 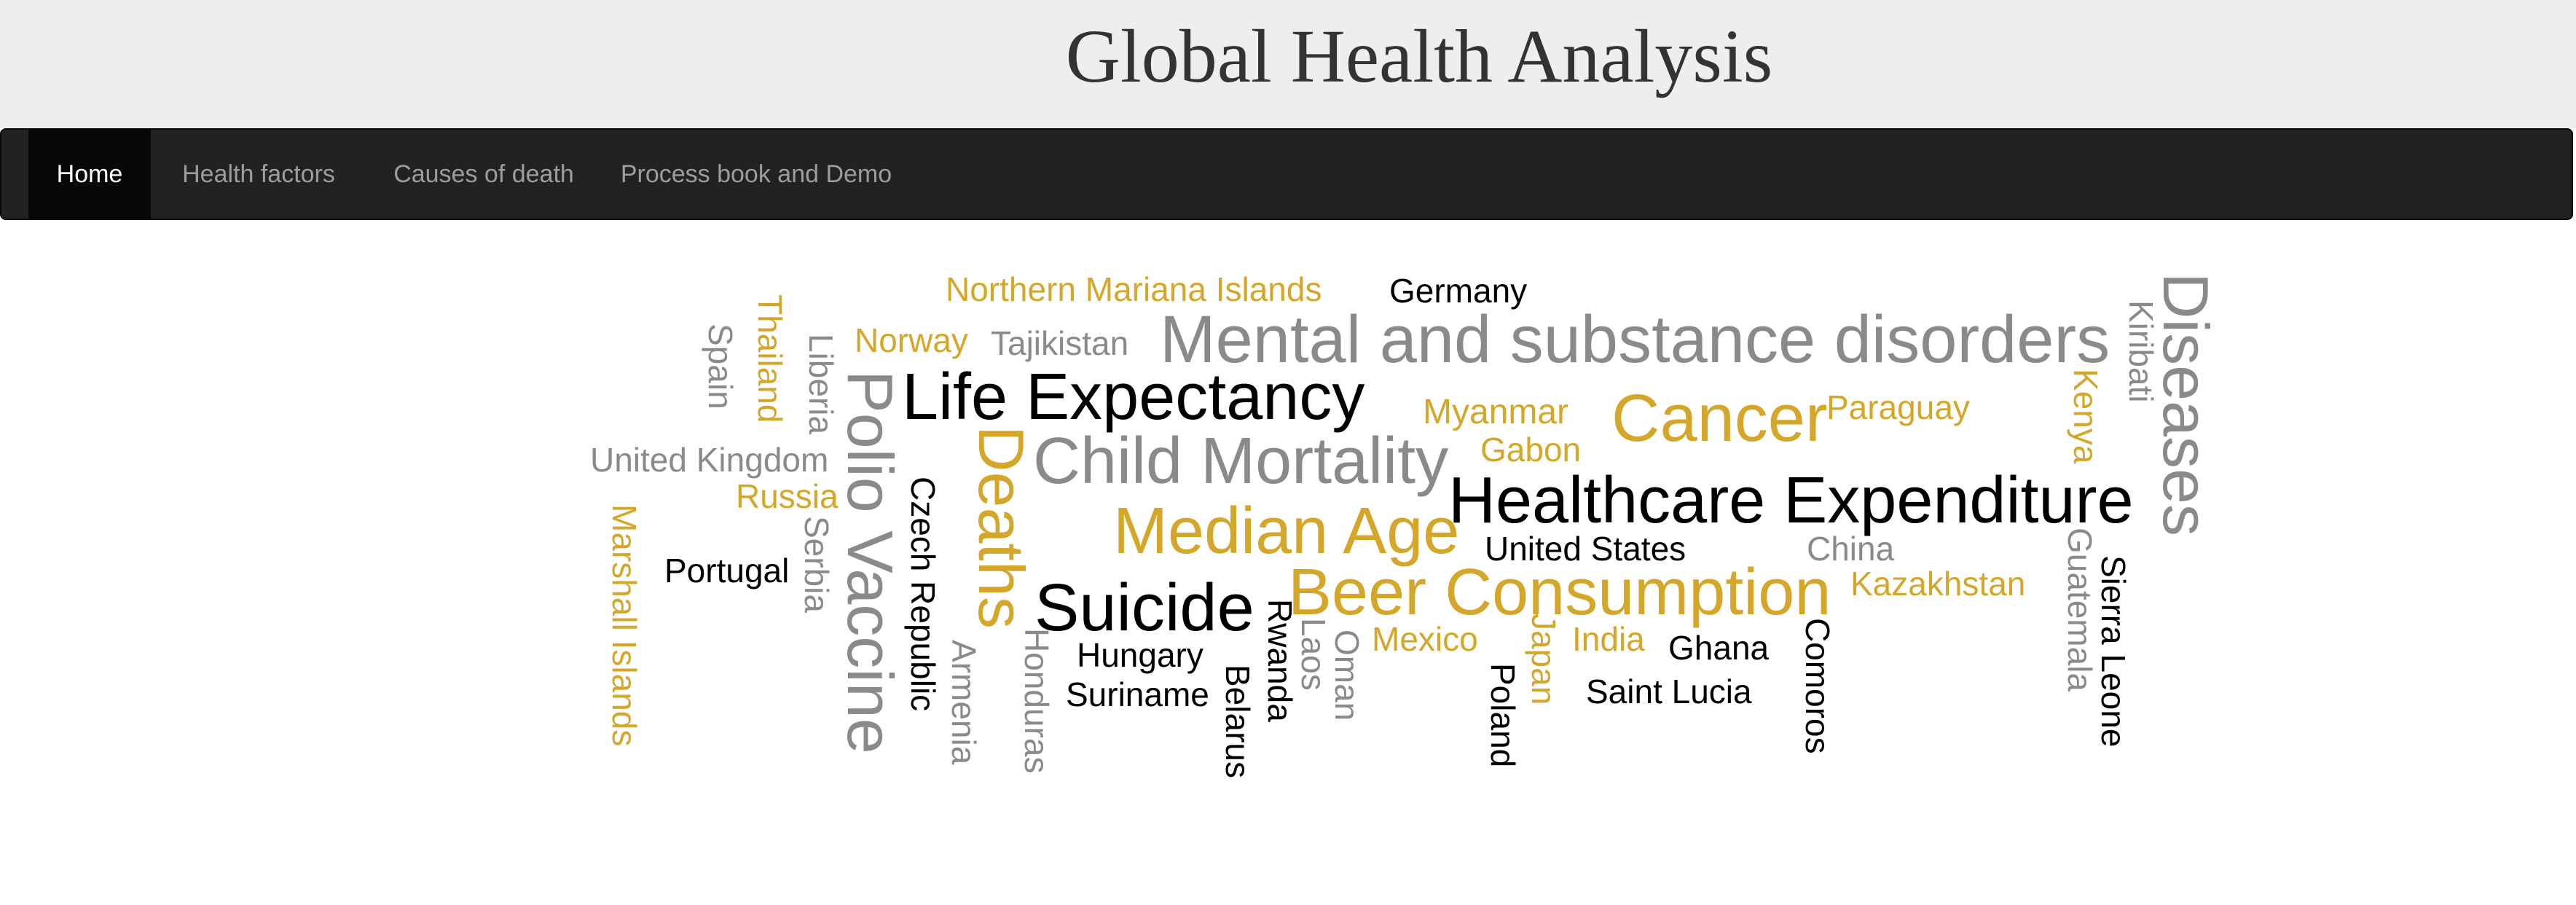 What do you see at coordinates (1286, 531) in the screenshot?
I see `word-cloud-word: Median Age` at bounding box center [1286, 531].